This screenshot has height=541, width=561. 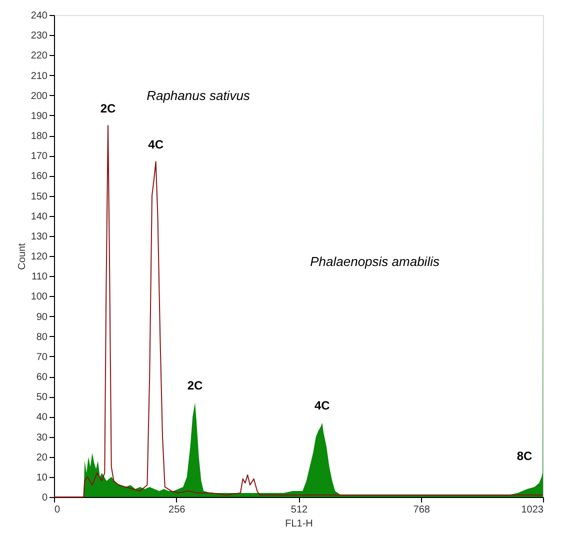 What do you see at coordinates (39, 116) in the screenshot?
I see `y-tick-label: 190` at bounding box center [39, 116].